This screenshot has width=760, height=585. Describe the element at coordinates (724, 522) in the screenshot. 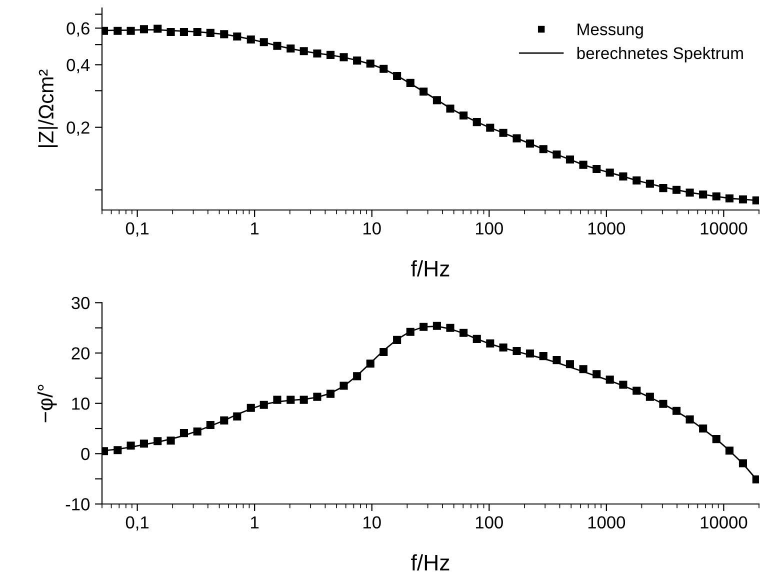

I see `x-tick-label: 10000` at that location.